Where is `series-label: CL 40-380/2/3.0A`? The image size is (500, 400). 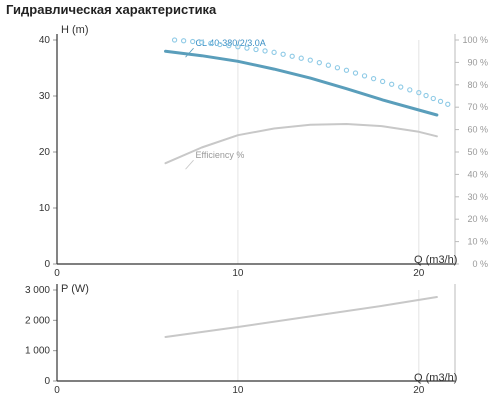
series-label: CL 40-380/2/3.0A is located at coordinates (231, 43).